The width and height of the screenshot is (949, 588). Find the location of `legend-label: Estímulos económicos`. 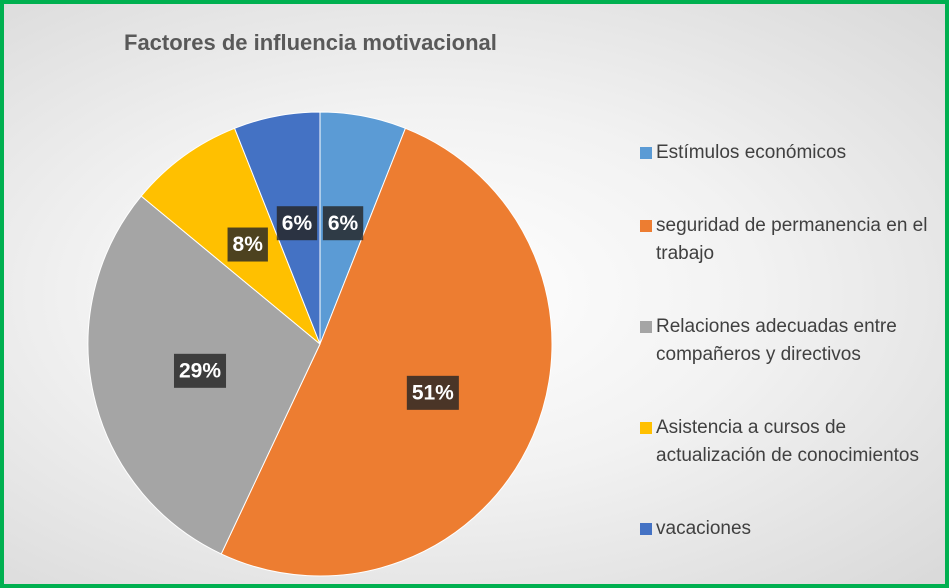

legend-label: Estímulos económicos is located at coordinates (751, 152).